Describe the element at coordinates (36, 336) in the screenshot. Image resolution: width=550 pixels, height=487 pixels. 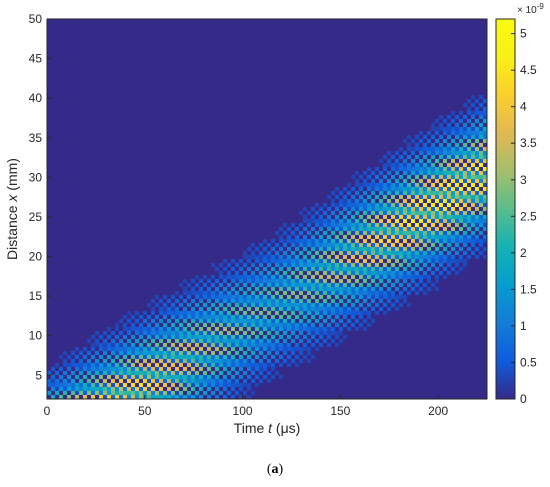
I see `y-tick-label: 10` at that location.